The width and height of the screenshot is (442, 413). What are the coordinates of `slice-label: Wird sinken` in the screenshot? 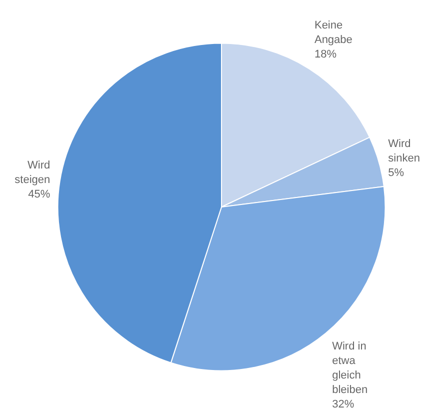 It's located at (404, 151).